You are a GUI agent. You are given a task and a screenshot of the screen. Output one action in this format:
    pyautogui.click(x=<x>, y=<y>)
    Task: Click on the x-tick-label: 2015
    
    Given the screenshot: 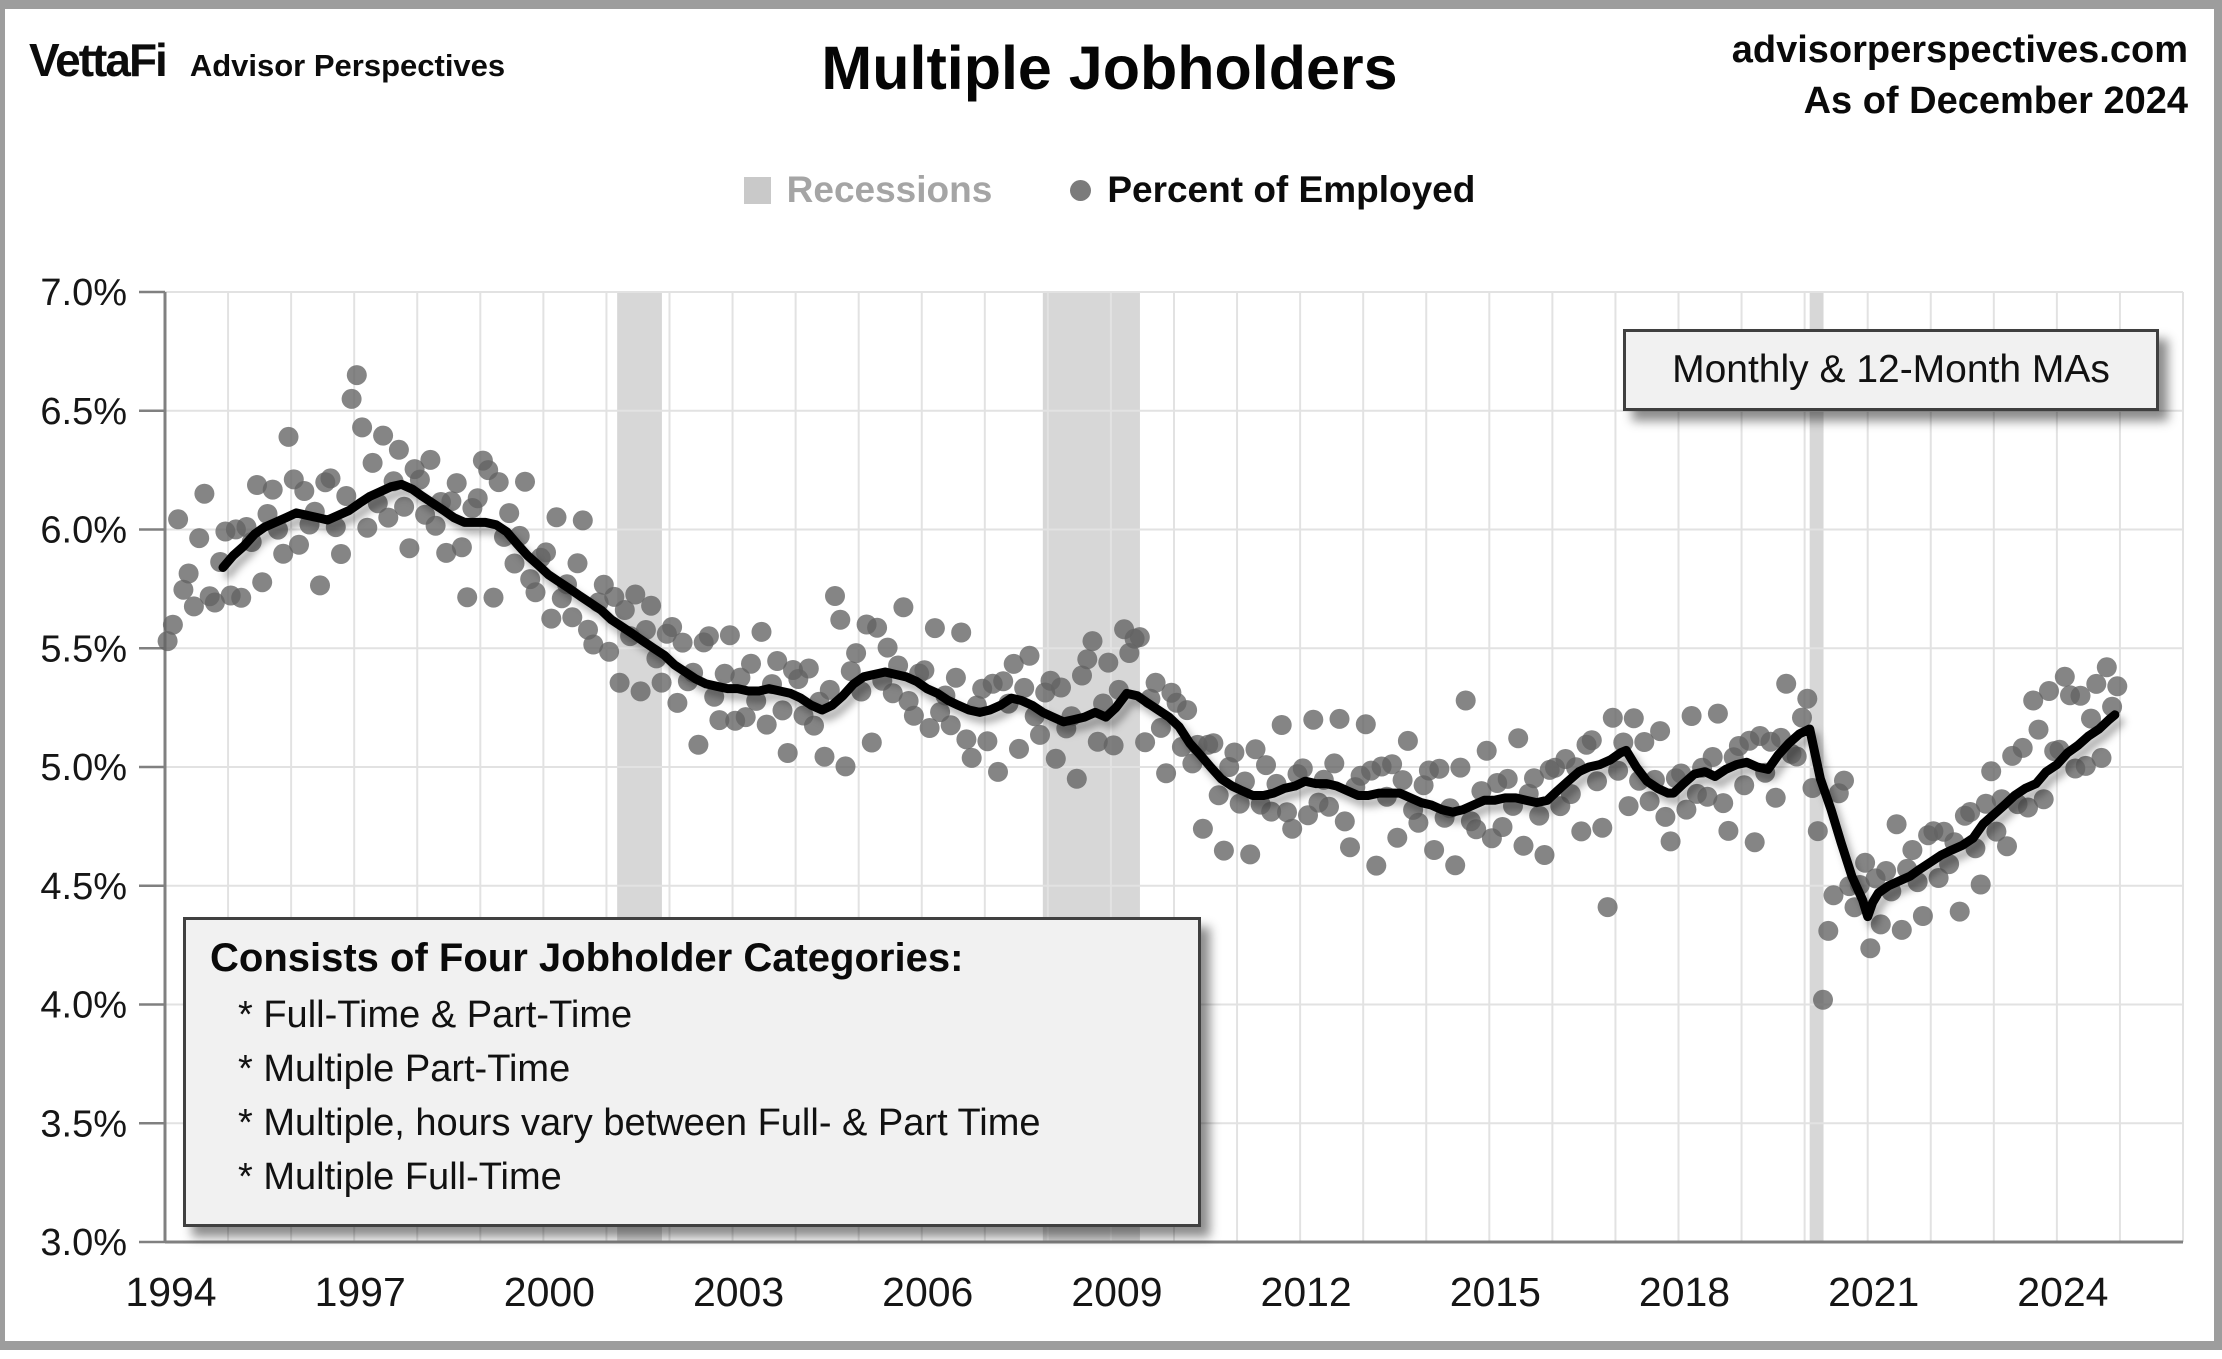 What is the action you would take?
    pyautogui.click(x=1495, y=1292)
    